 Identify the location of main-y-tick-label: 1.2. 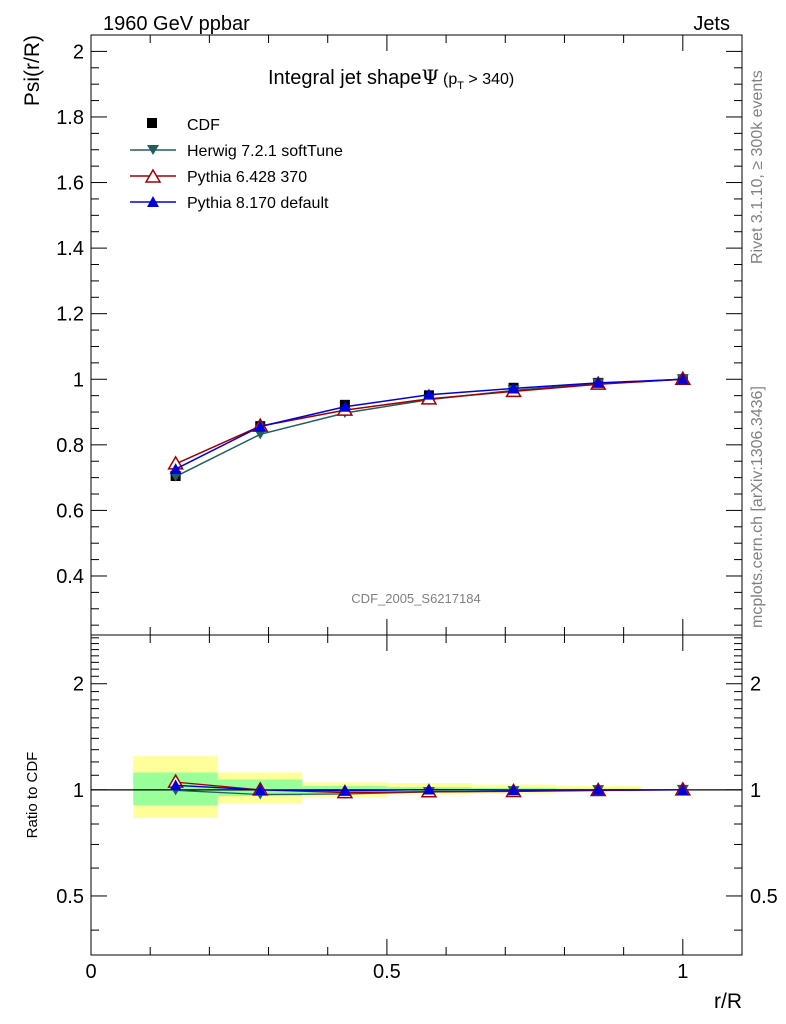
(70, 315).